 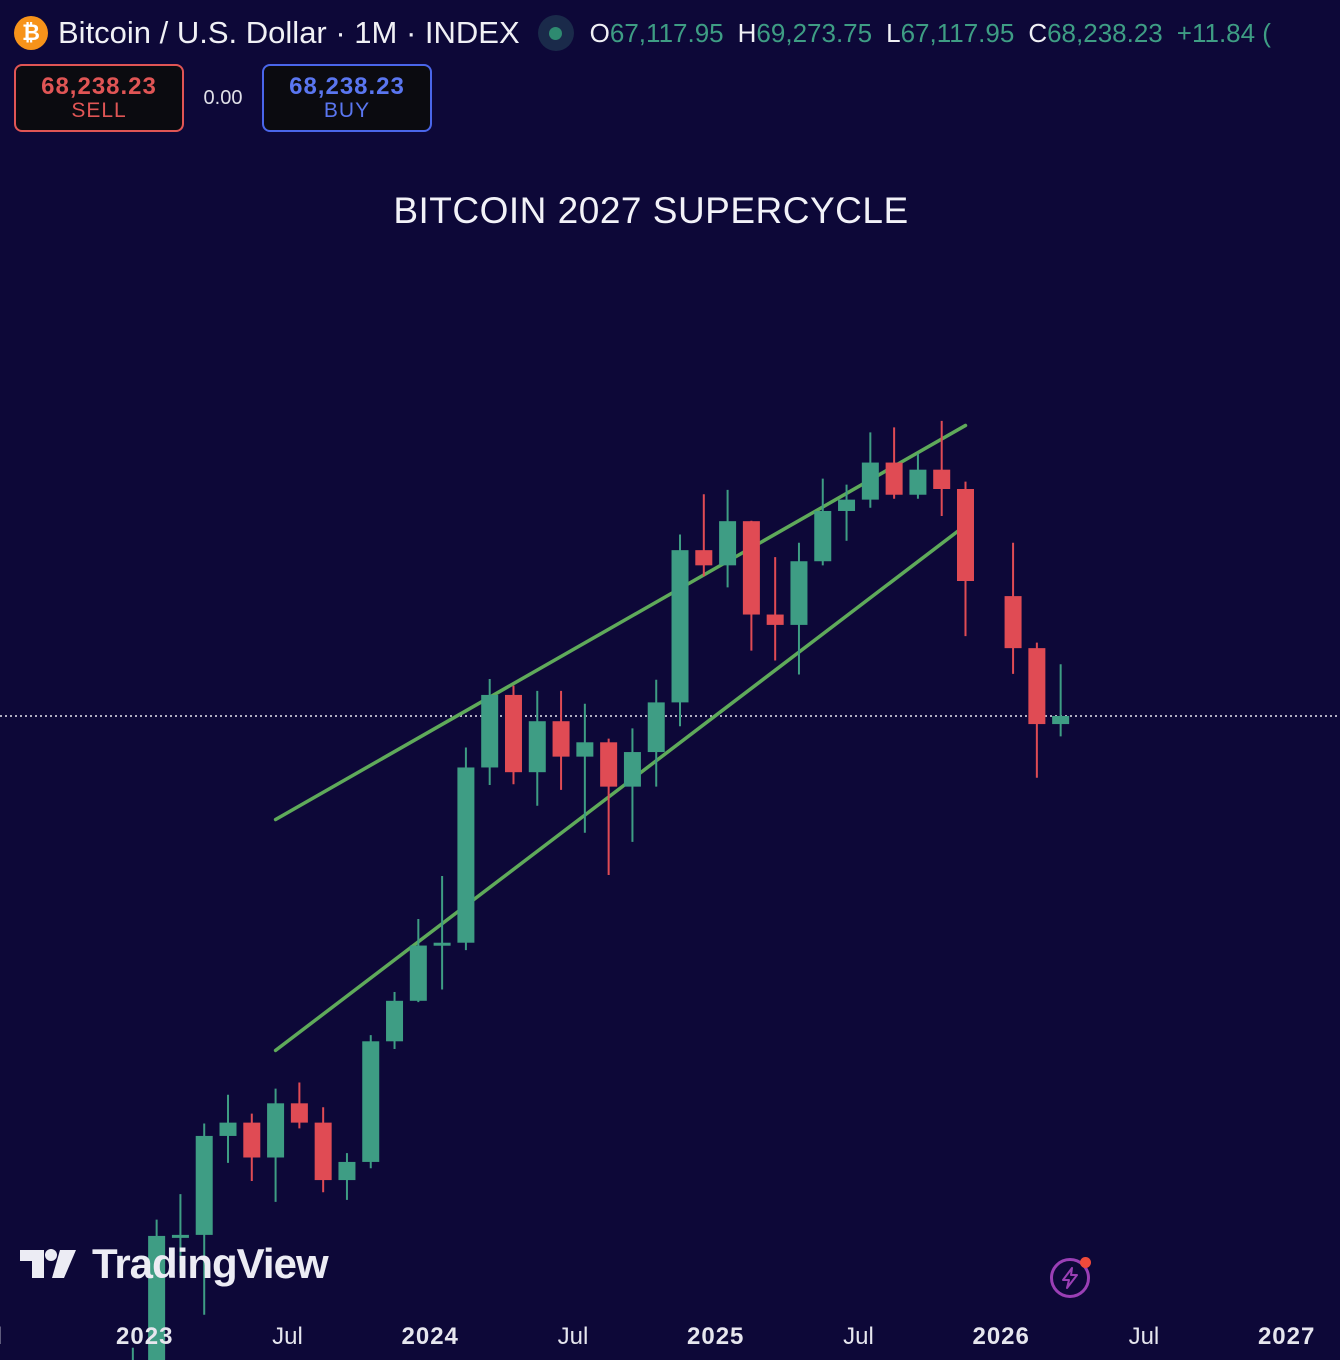 What do you see at coordinates (1, 1336) in the screenshot?
I see `x-tick-label: ul` at bounding box center [1, 1336].